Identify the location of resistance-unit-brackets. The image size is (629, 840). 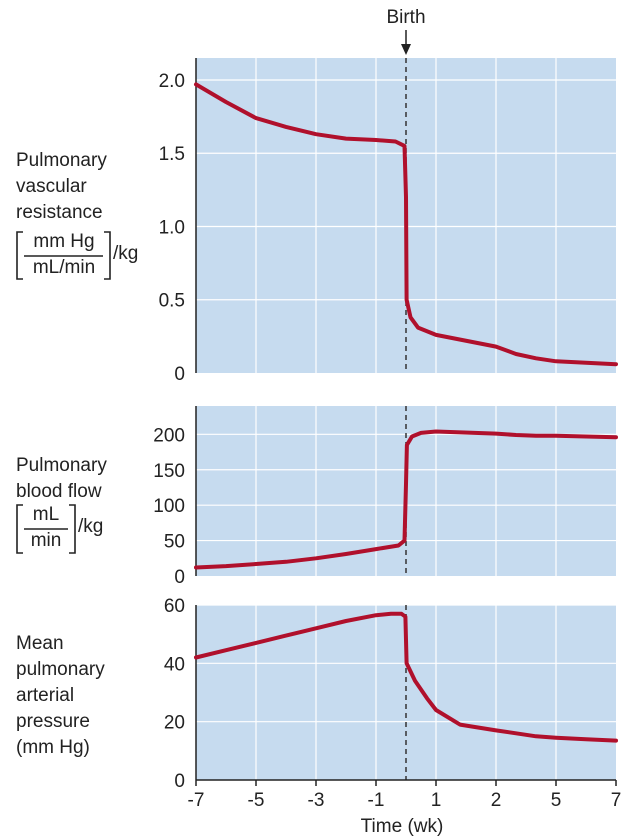
(63, 255).